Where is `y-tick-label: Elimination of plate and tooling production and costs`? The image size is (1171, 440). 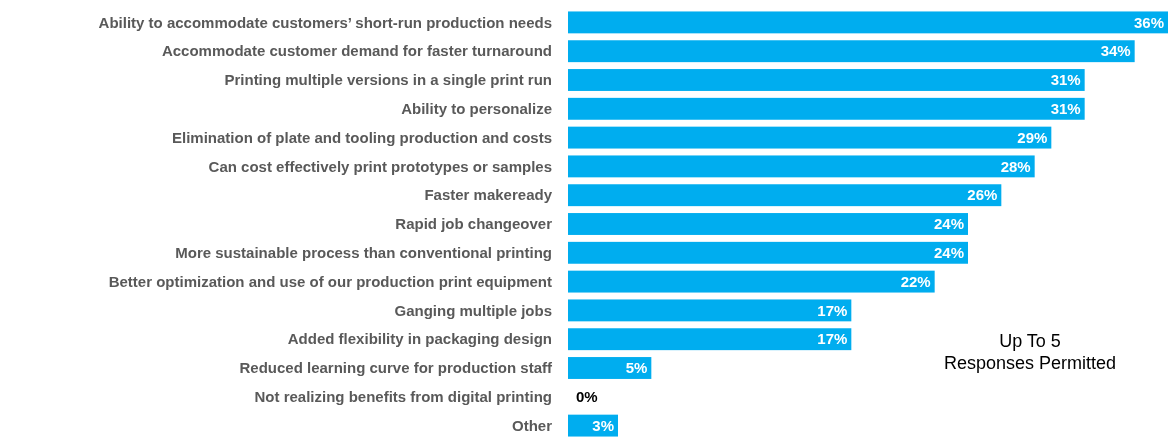
y-tick-label: Elimination of plate and tooling production and costs is located at coordinates (362, 137).